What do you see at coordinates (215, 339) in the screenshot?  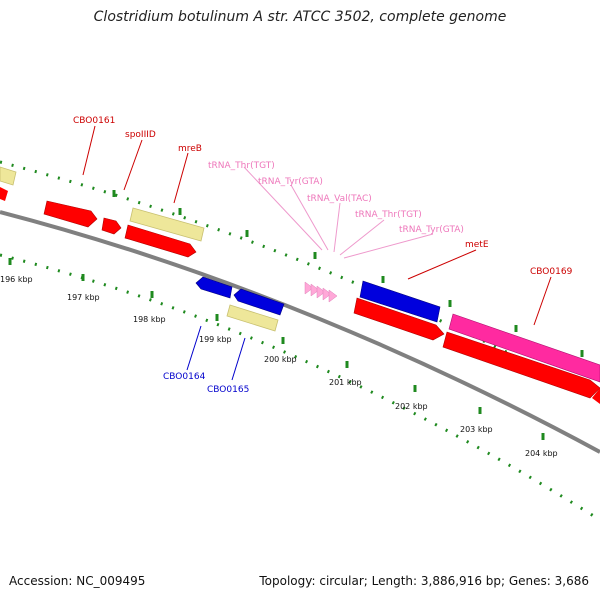 I see `kbp-label-199: 199 kbp` at bounding box center [215, 339].